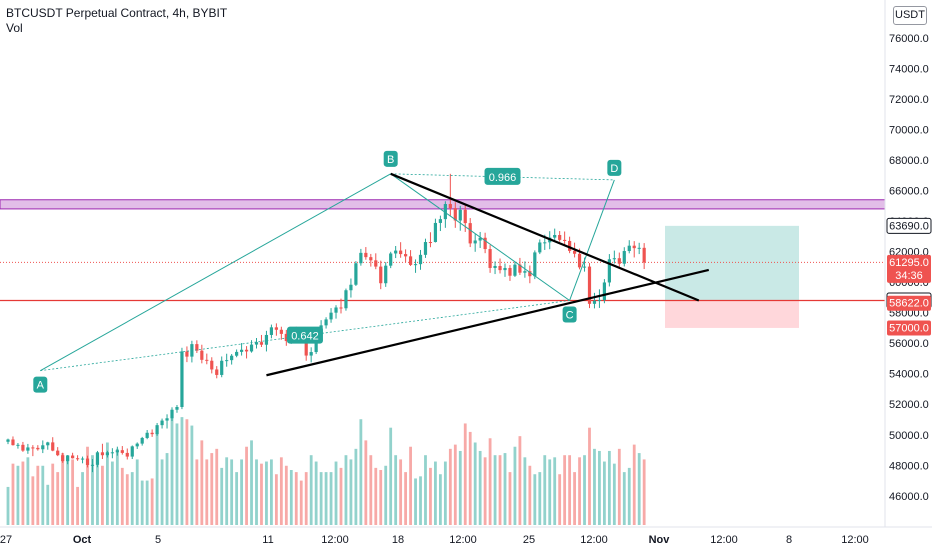 The height and width of the screenshot is (550, 932). Describe the element at coordinates (215, 272) in the screenshot. I see `pattern-leg-ab` at that location.